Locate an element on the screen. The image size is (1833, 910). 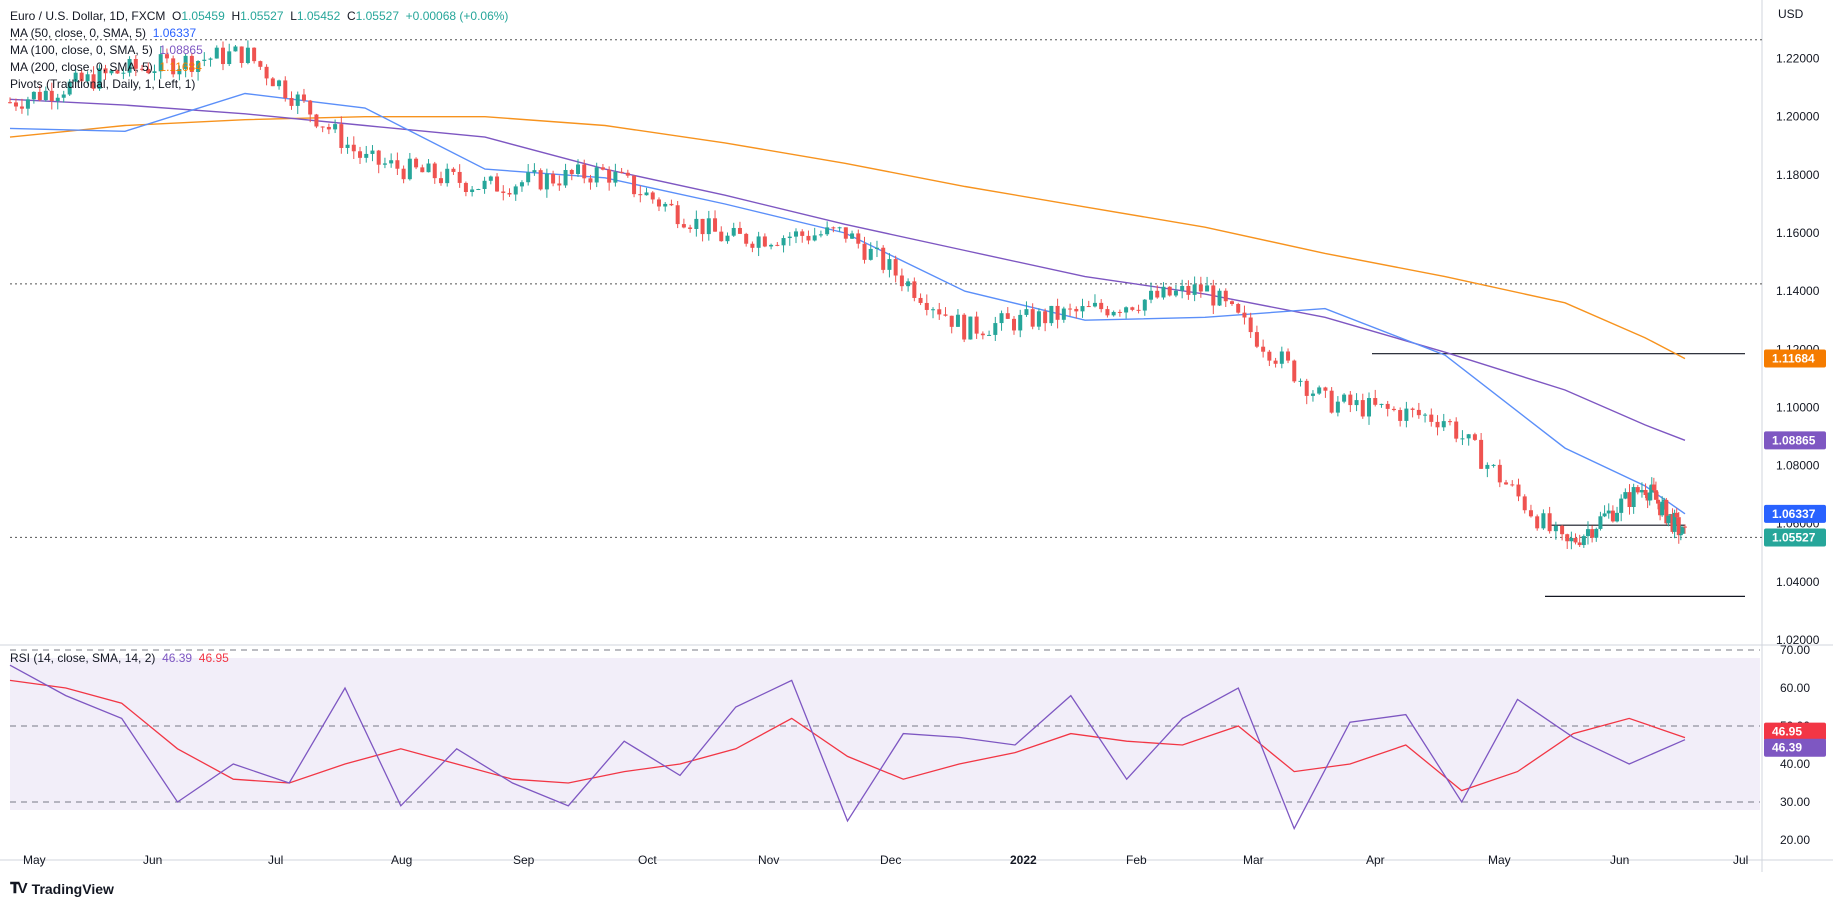
price-tick-label: 1.16000 is located at coordinates (1798, 233).